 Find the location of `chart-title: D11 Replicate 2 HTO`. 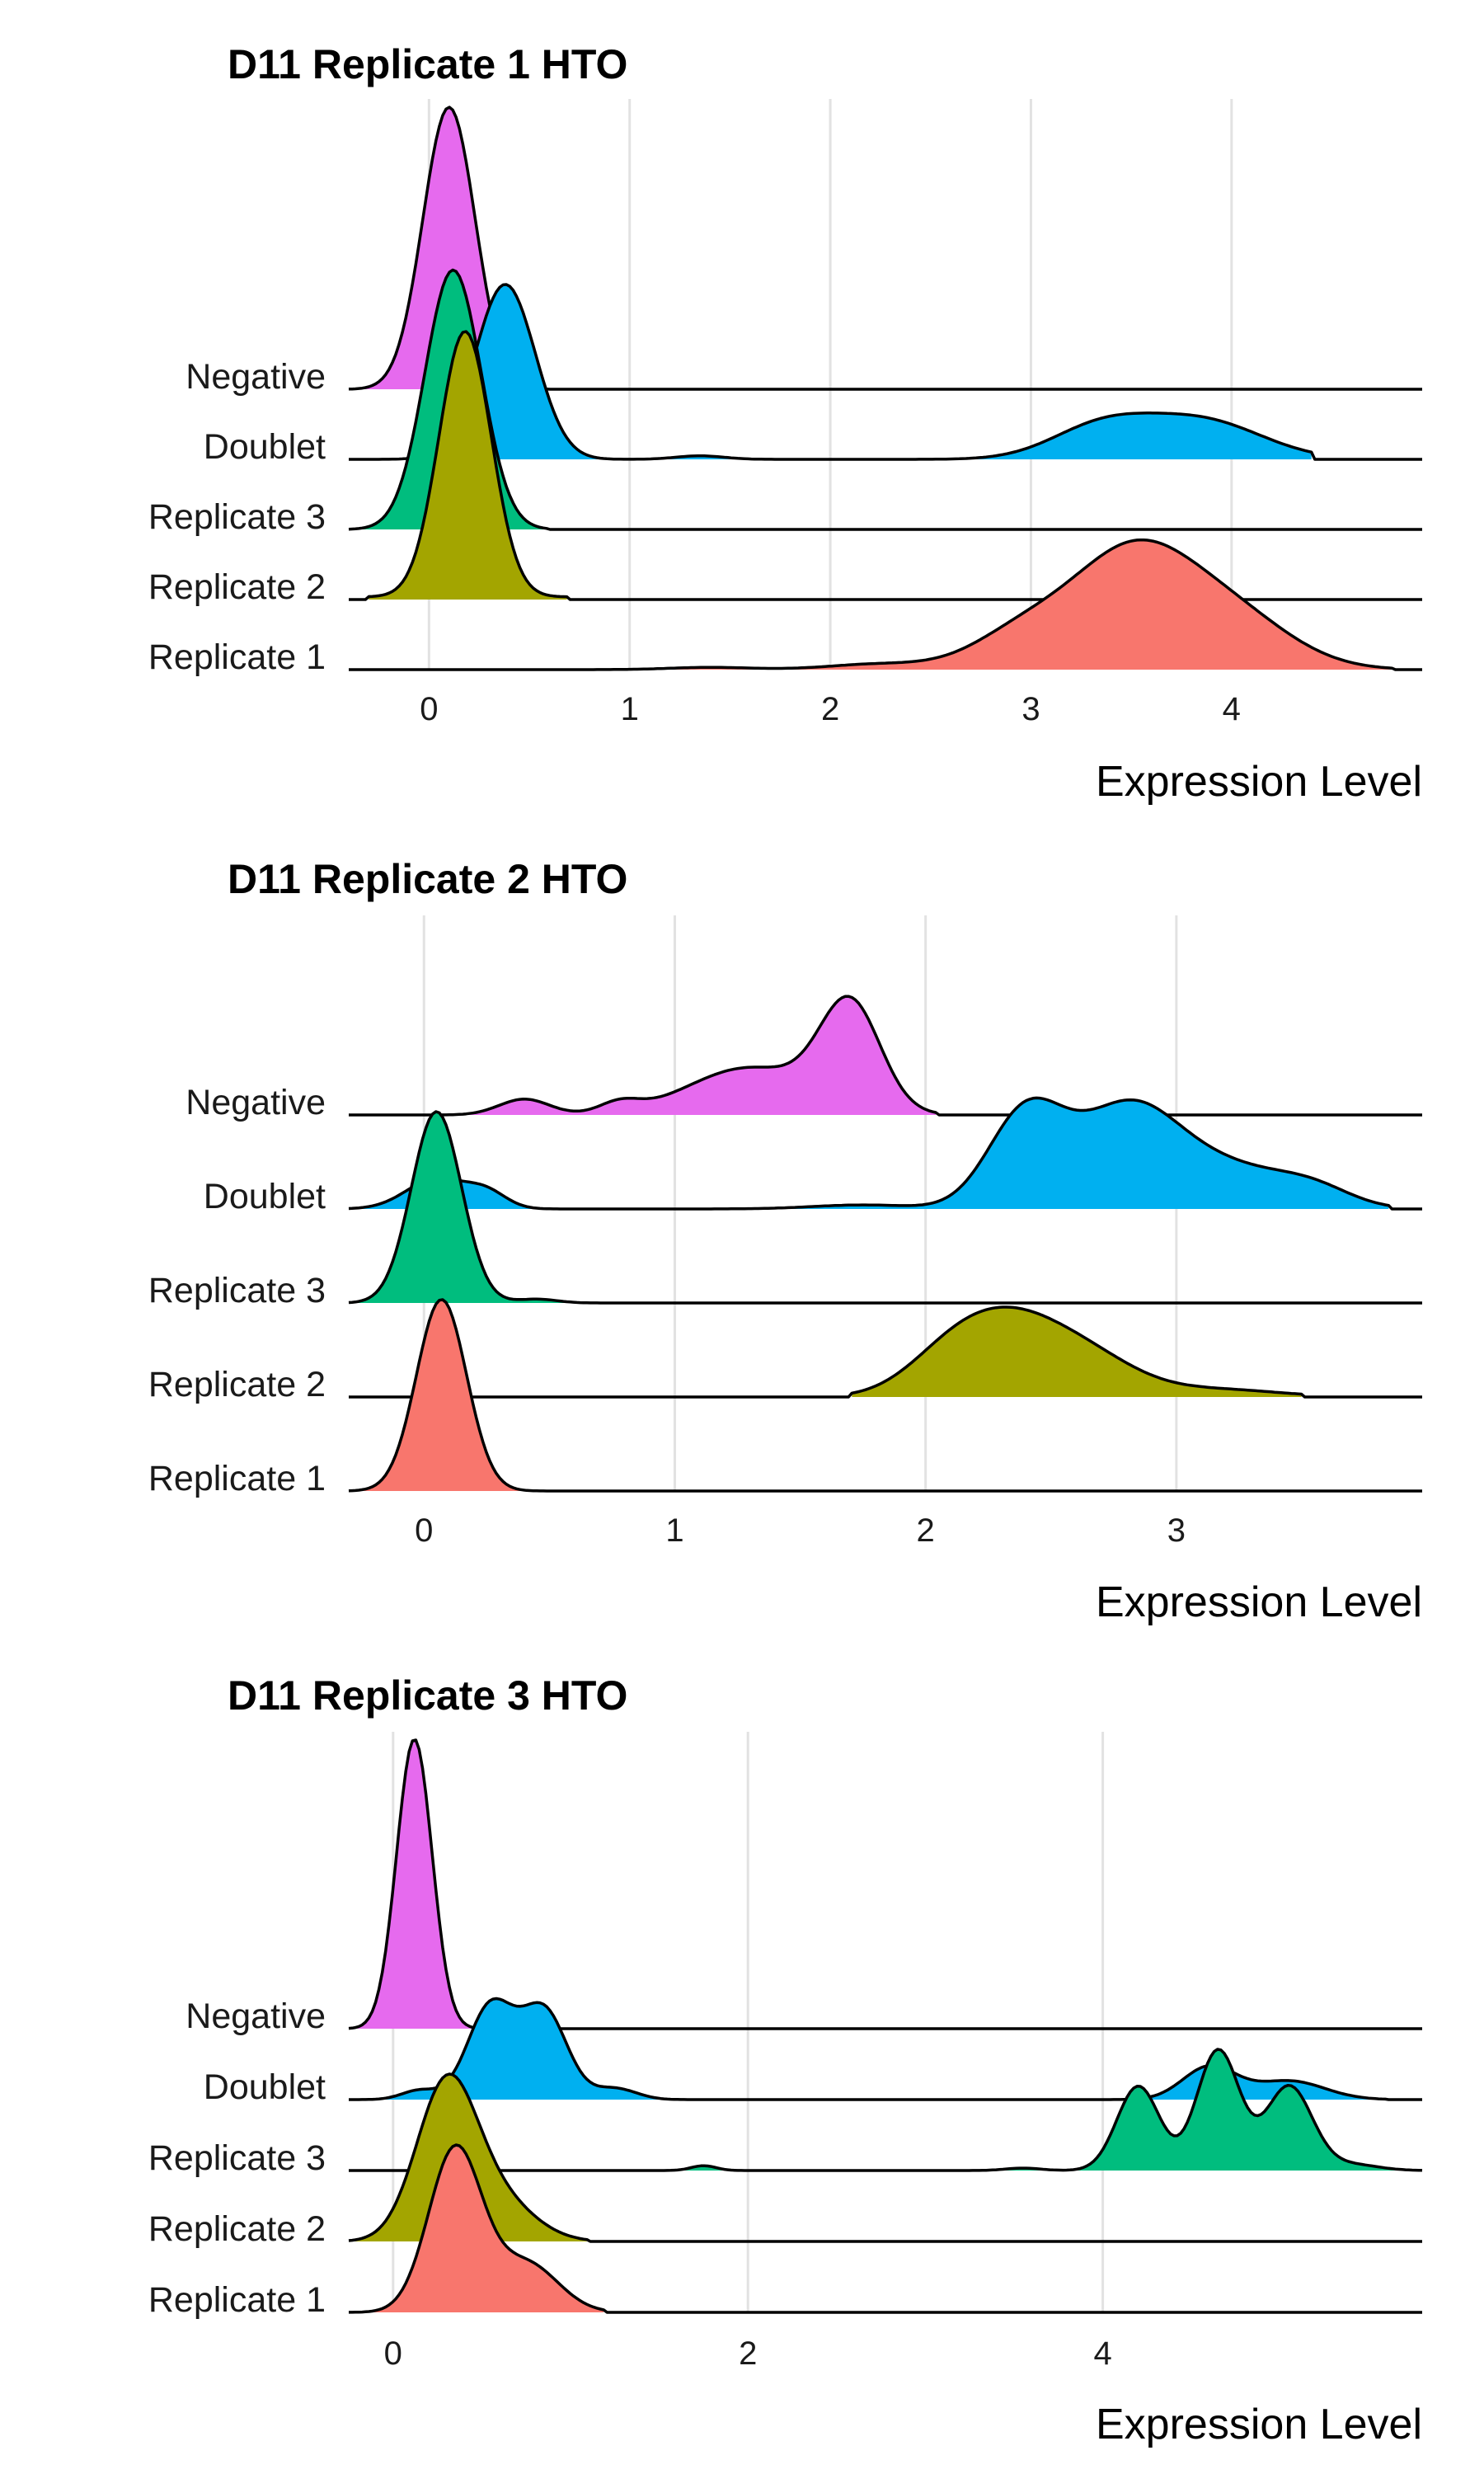

chart-title: D11 Replicate 2 HTO is located at coordinates (427, 879).